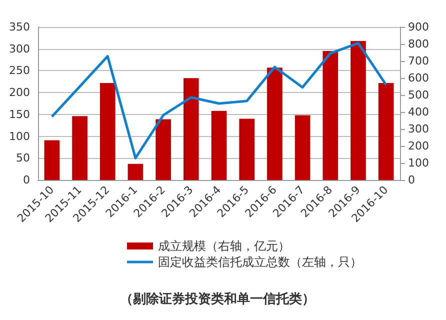 The image size is (446, 320). I want to click on y2-tick-label: 500, so click(418, 95).